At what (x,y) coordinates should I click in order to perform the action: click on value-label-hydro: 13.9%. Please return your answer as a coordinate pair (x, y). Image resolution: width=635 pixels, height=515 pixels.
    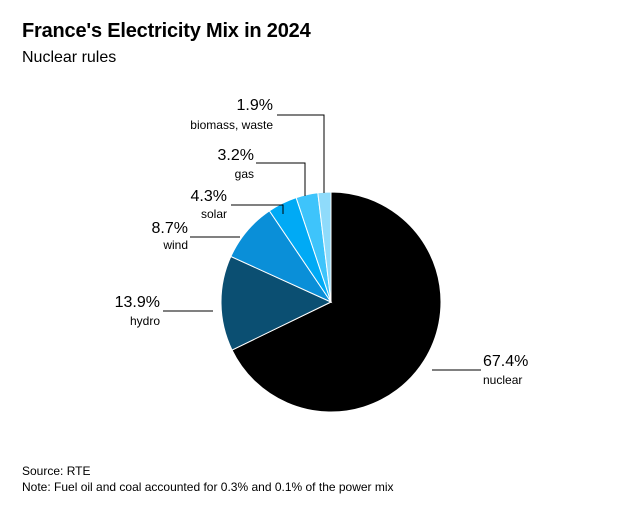
    Looking at the image, I should click on (137, 302).